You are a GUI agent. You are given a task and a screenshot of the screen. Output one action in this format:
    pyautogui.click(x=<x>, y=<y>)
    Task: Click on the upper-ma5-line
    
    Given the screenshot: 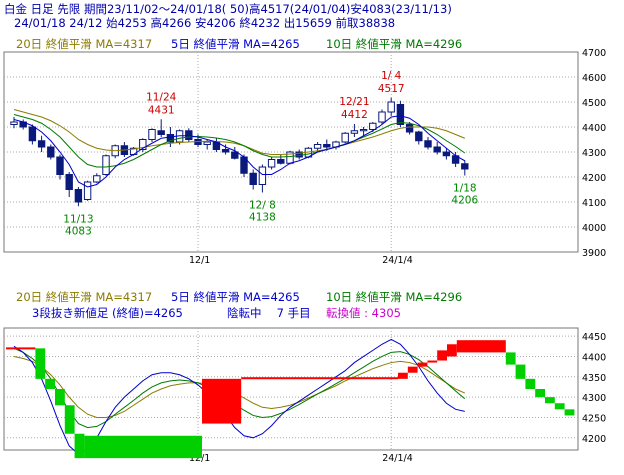 What is the action you would take?
    pyautogui.click(x=239, y=151)
    